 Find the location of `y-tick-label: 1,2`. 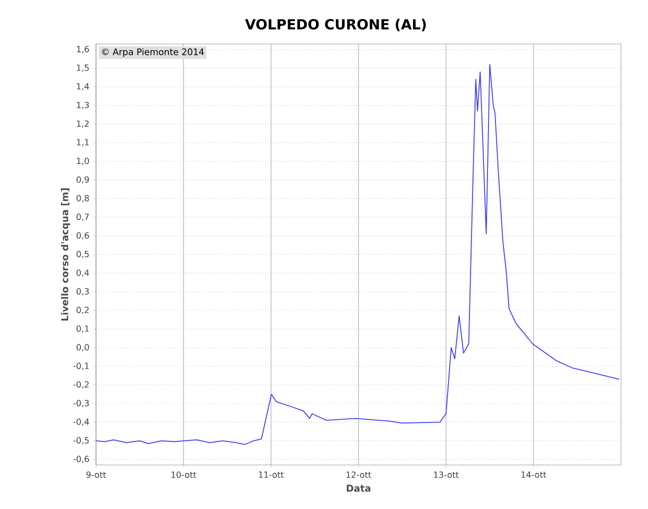

y-tick-label: 1,2 is located at coordinates (82, 124).